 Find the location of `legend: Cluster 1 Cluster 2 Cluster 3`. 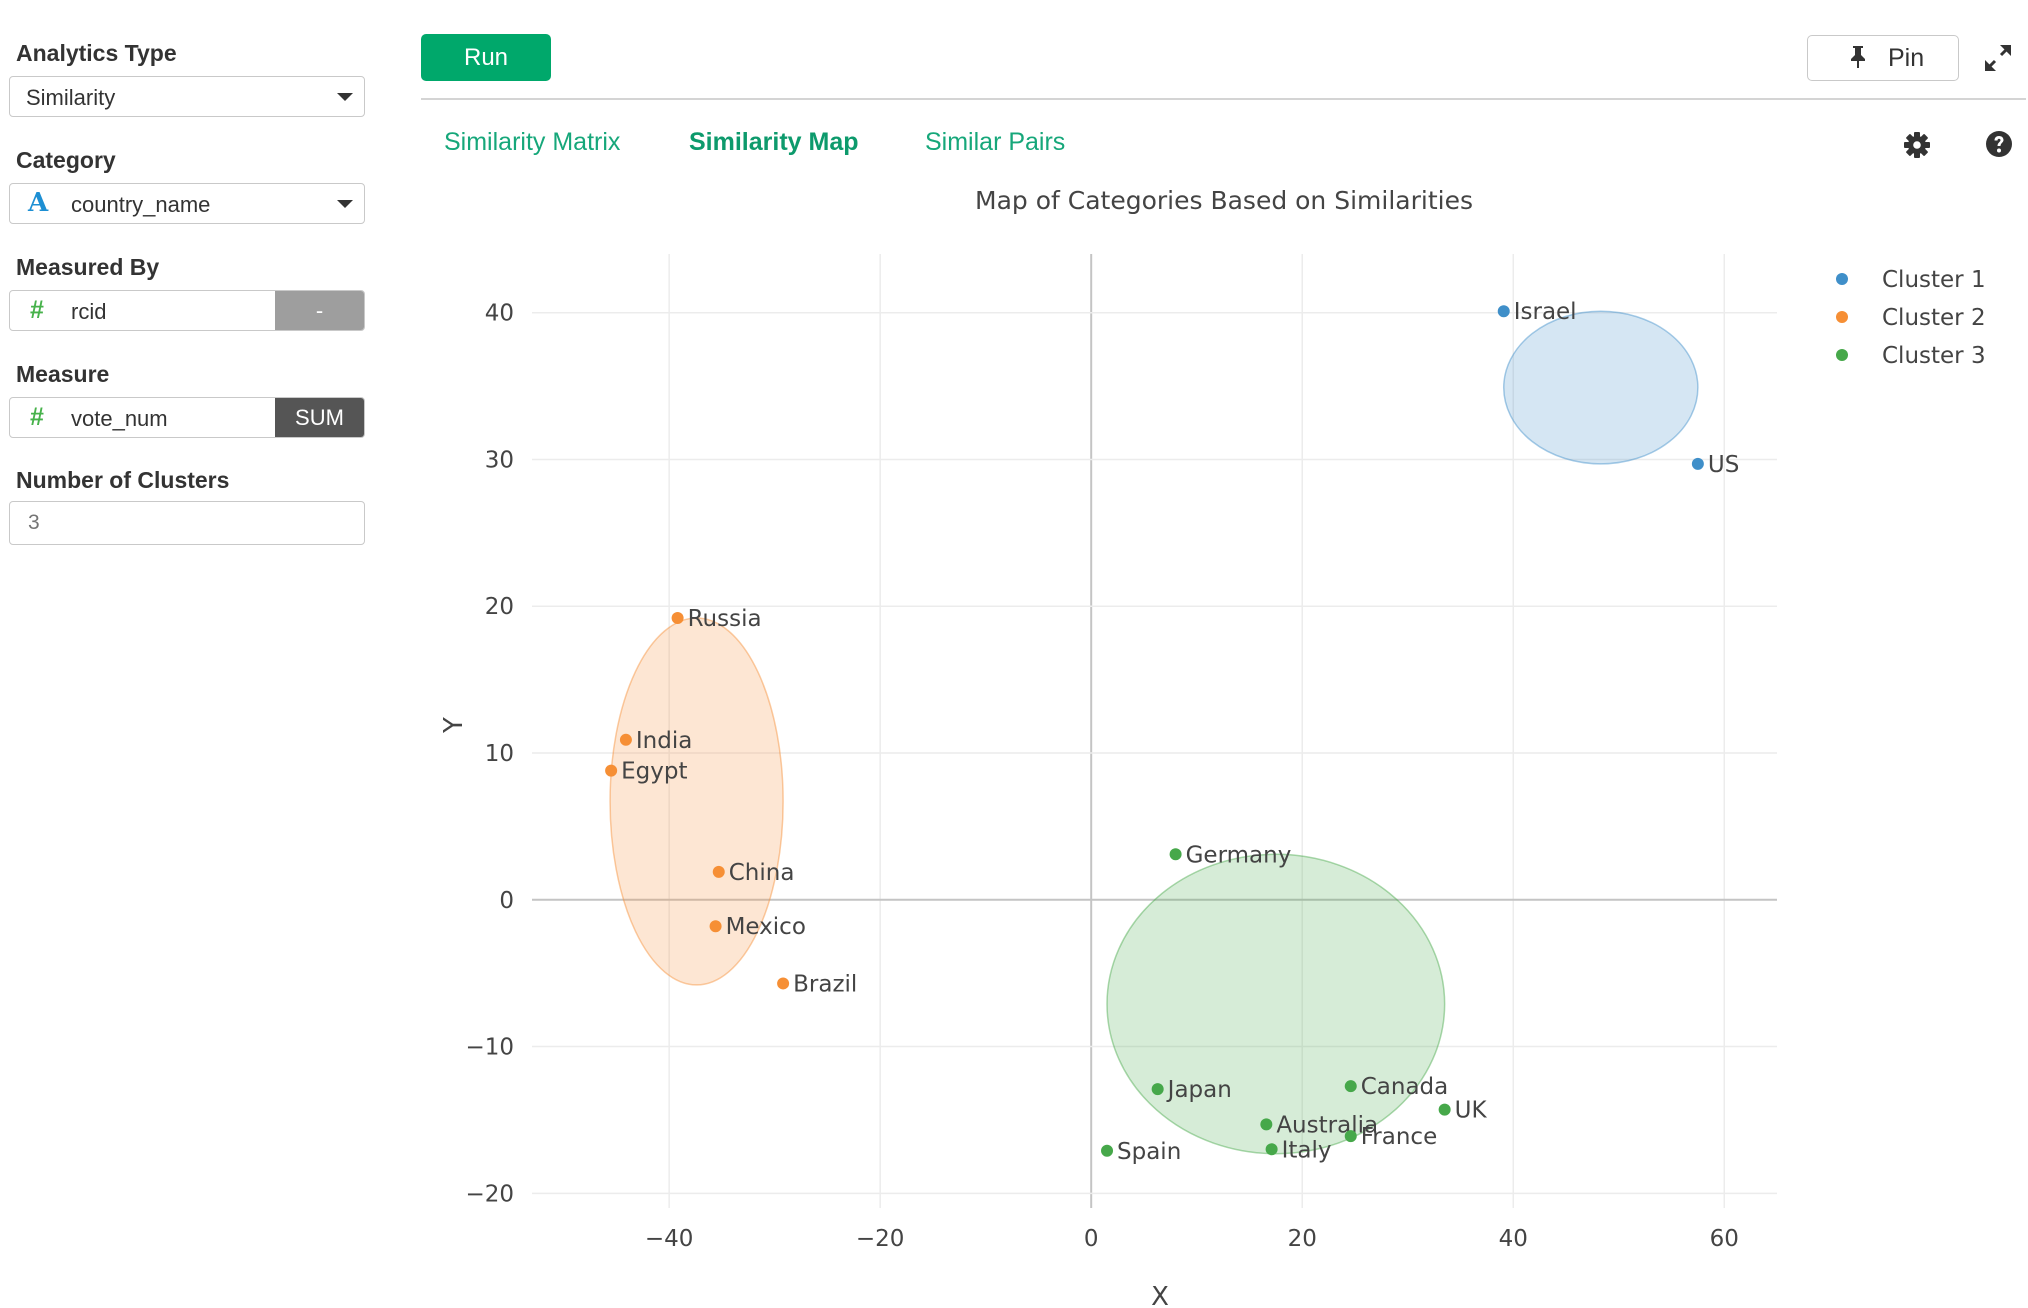

legend: Cluster 1 Cluster 2 Cluster 3 is located at coordinates (1911, 318).